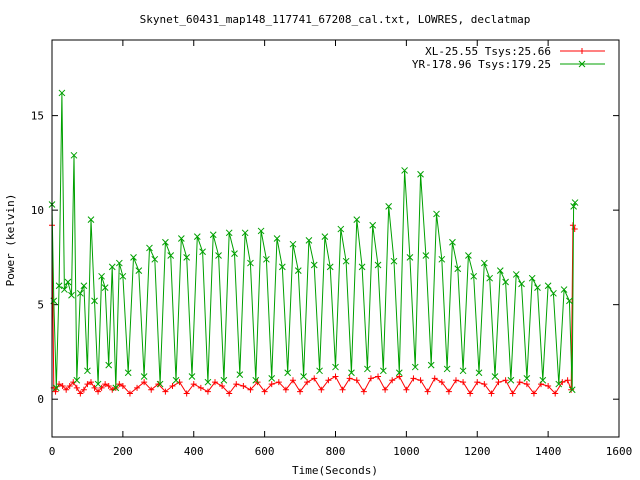 The width and height of the screenshot is (640, 480). Describe the element at coordinates (477, 451) in the screenshot. I see `x-tick-label: 1200` at that location.